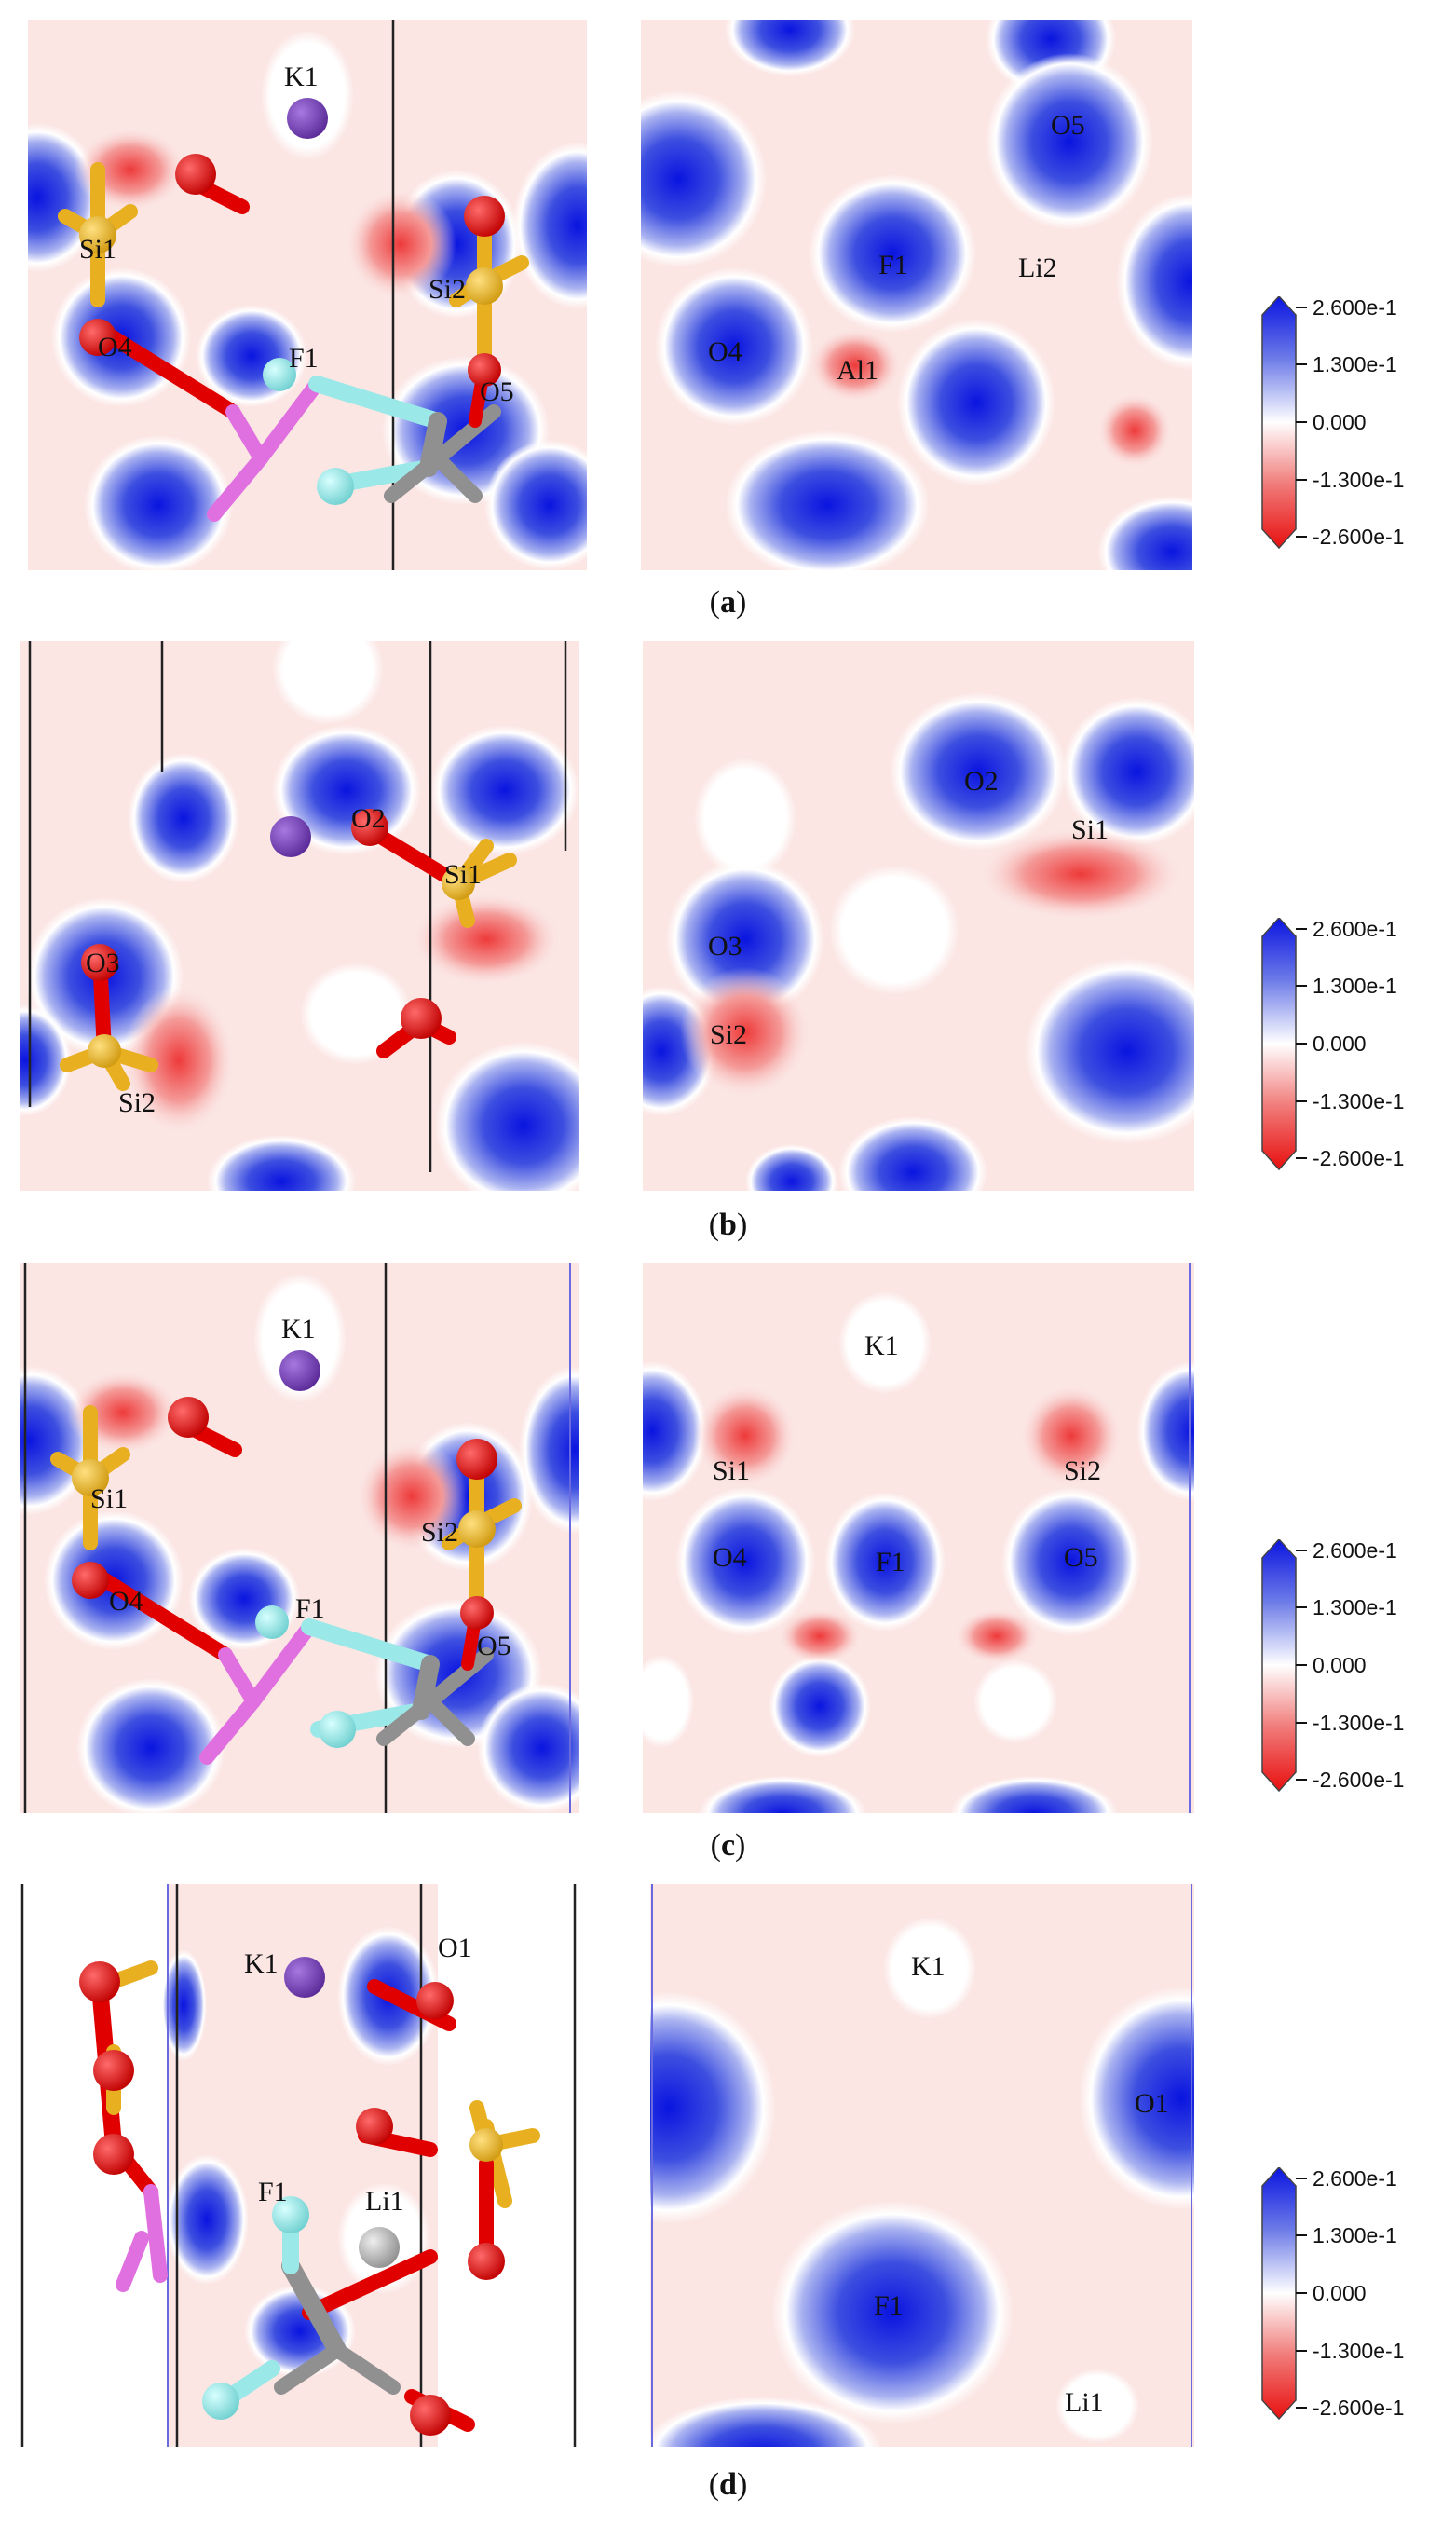  I want to click on atom-label-li2: Li2, so click(1037, 268).